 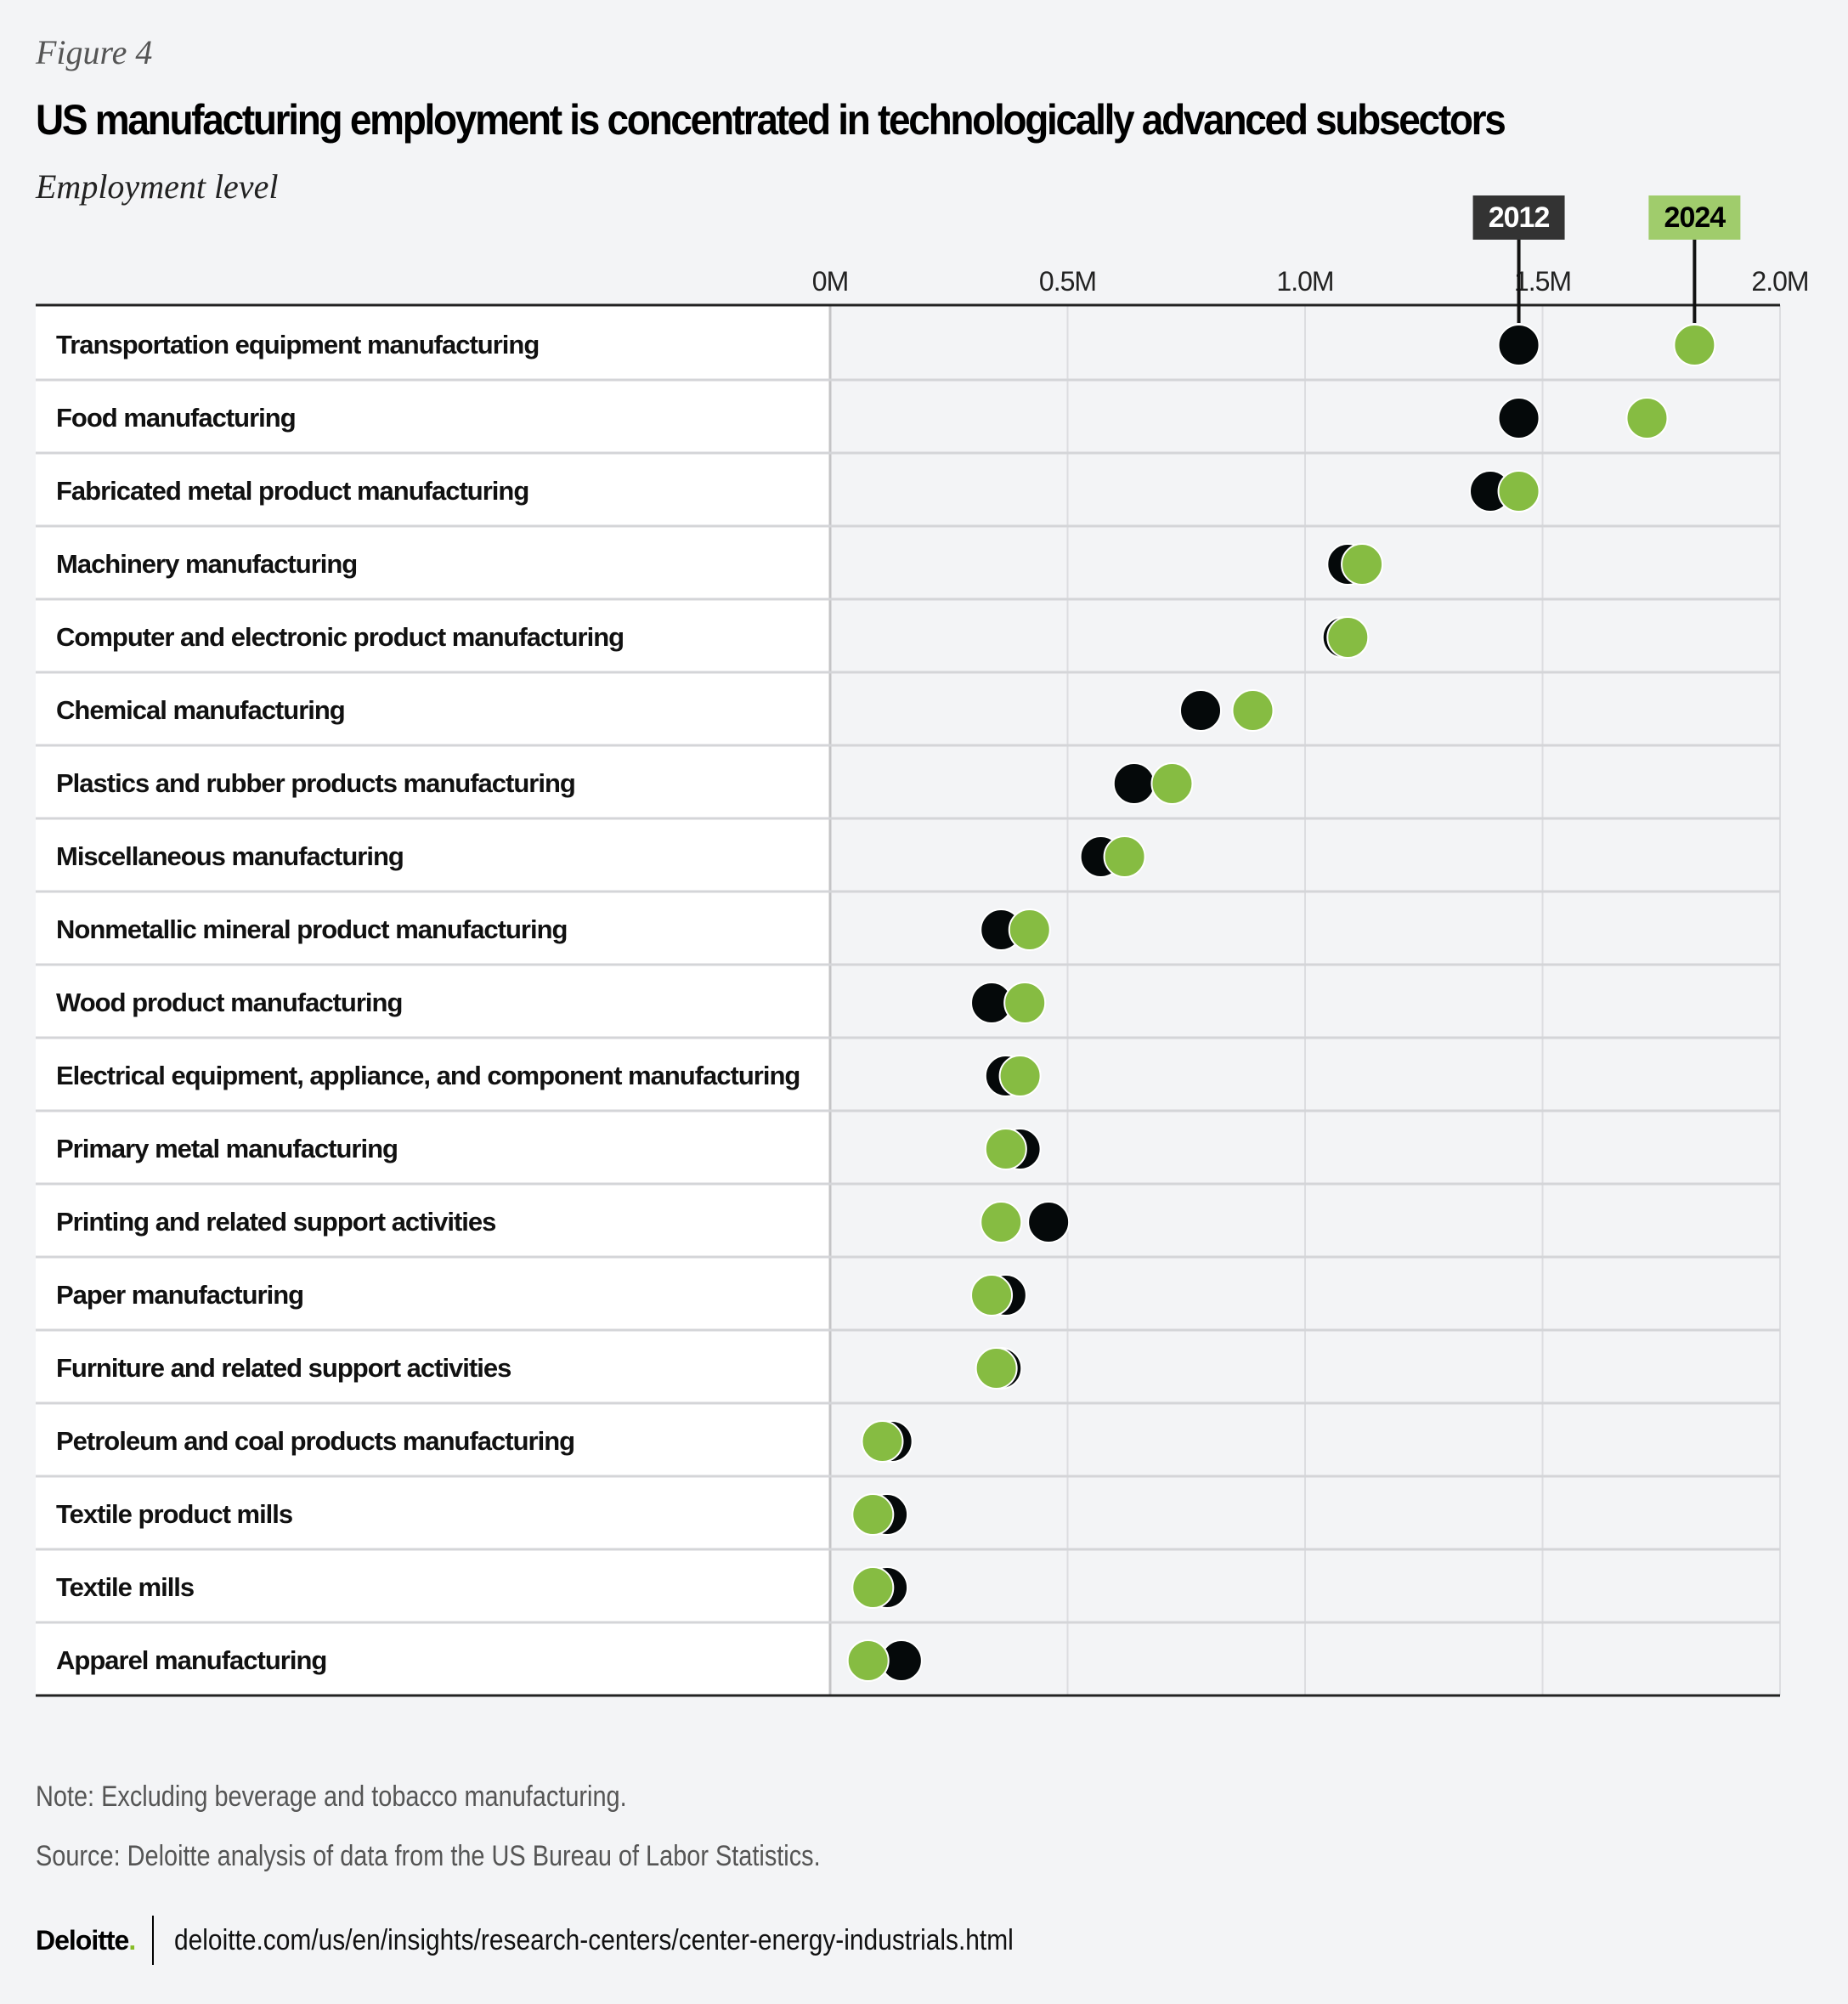 I want to click on category-label: Wood product manufacturing, so click(x=229, y=1002).